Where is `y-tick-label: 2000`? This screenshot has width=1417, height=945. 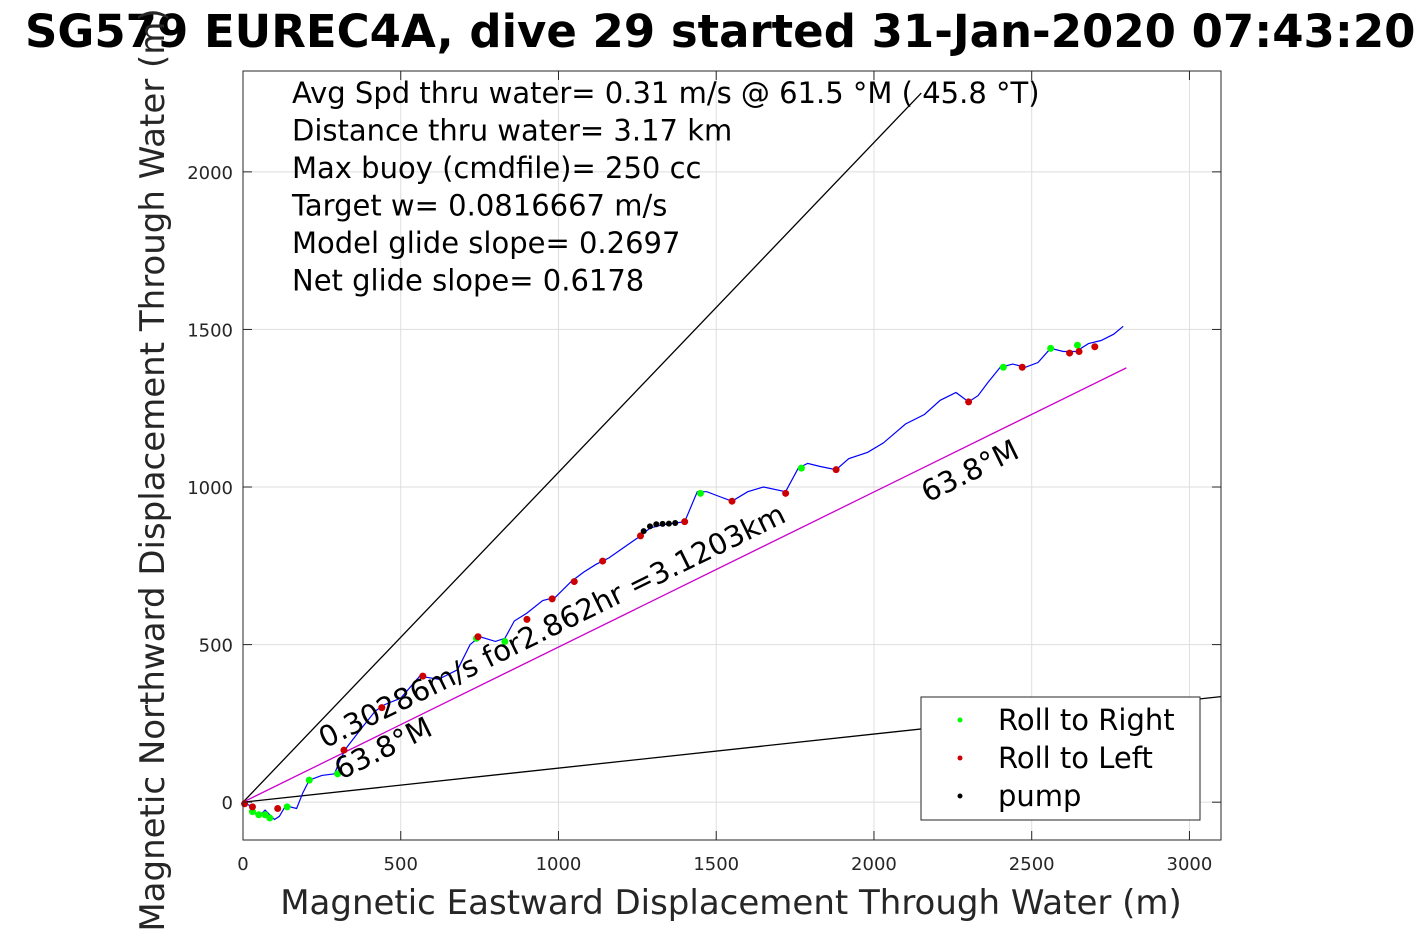
y-tick-label: 2000 is located at coordinates (210, 173).